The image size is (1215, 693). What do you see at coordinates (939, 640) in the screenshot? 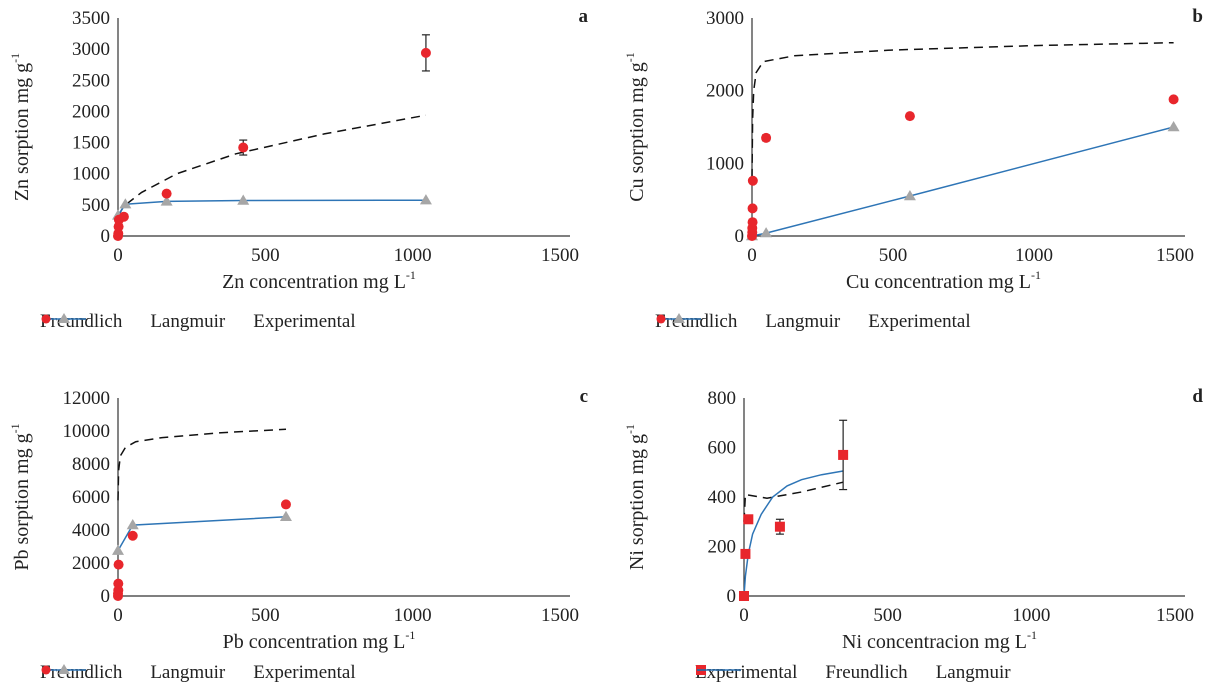
I see `x-axis-label: Ni concentracion mg L-1` at bounding box center [939, 640].